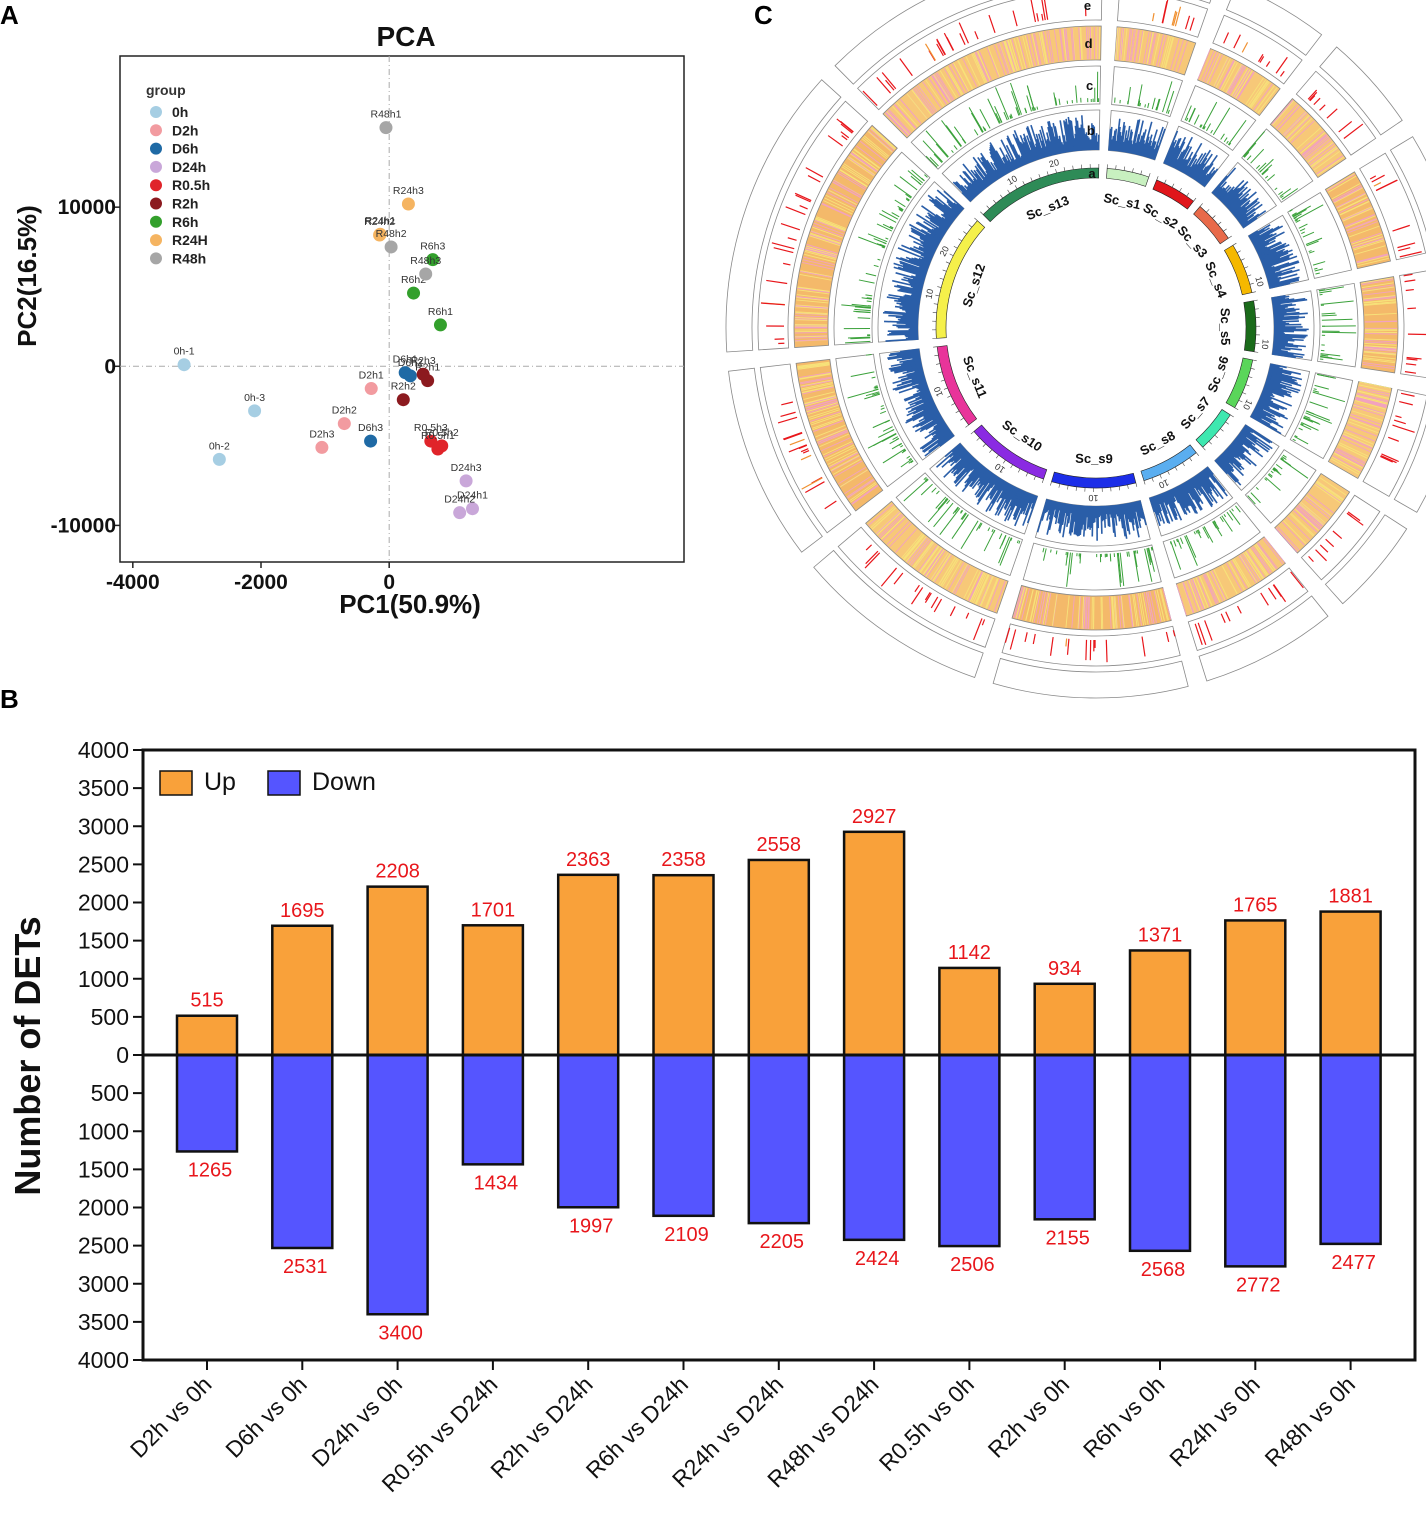  I want to click on track-c-box, so click(1147, 92).